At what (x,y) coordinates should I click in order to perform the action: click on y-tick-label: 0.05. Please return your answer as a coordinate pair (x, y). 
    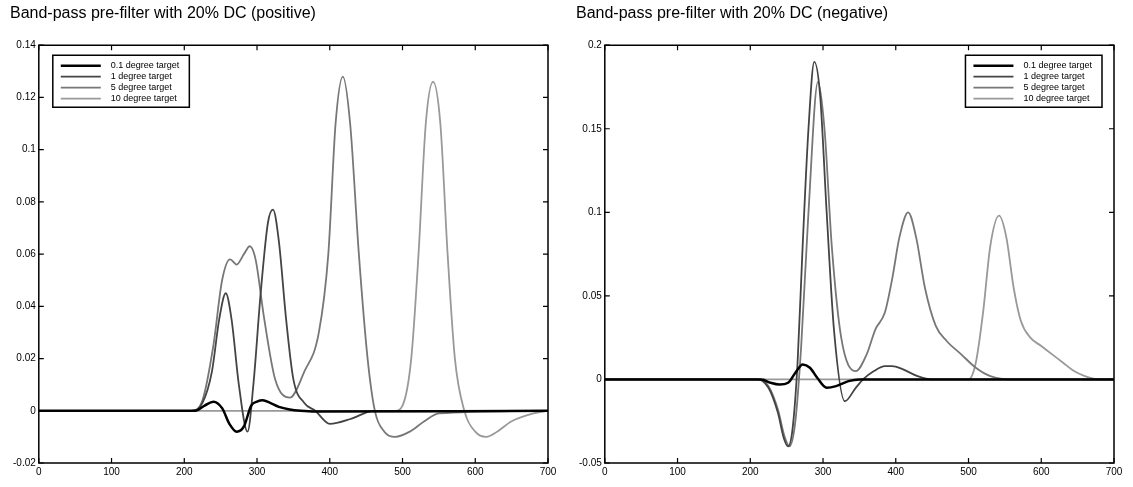
    Looking at the image, I should click on (592, 295).